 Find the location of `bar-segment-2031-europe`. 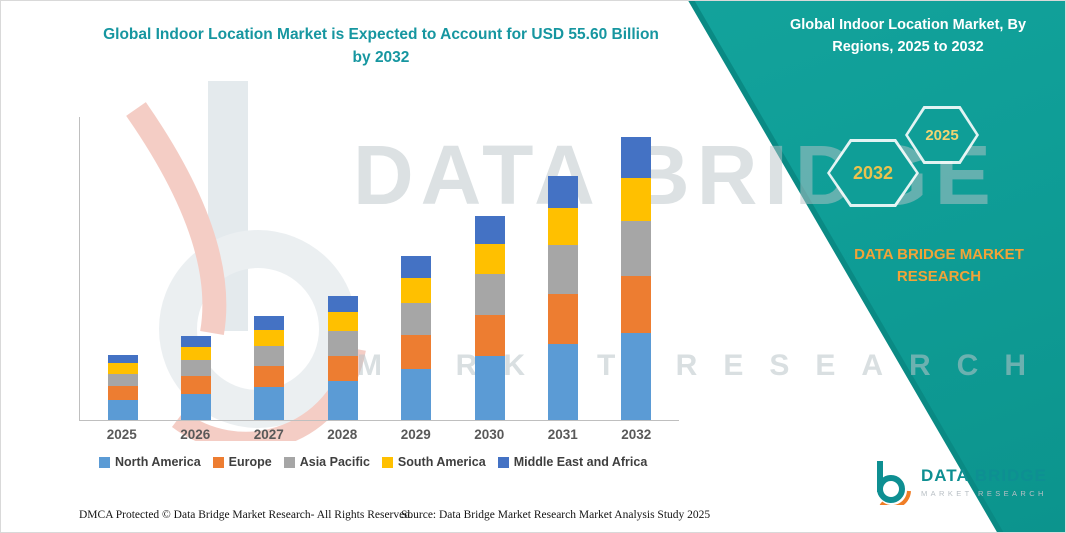

bar-segment-2031-europe is located at coordinates (562, 318).